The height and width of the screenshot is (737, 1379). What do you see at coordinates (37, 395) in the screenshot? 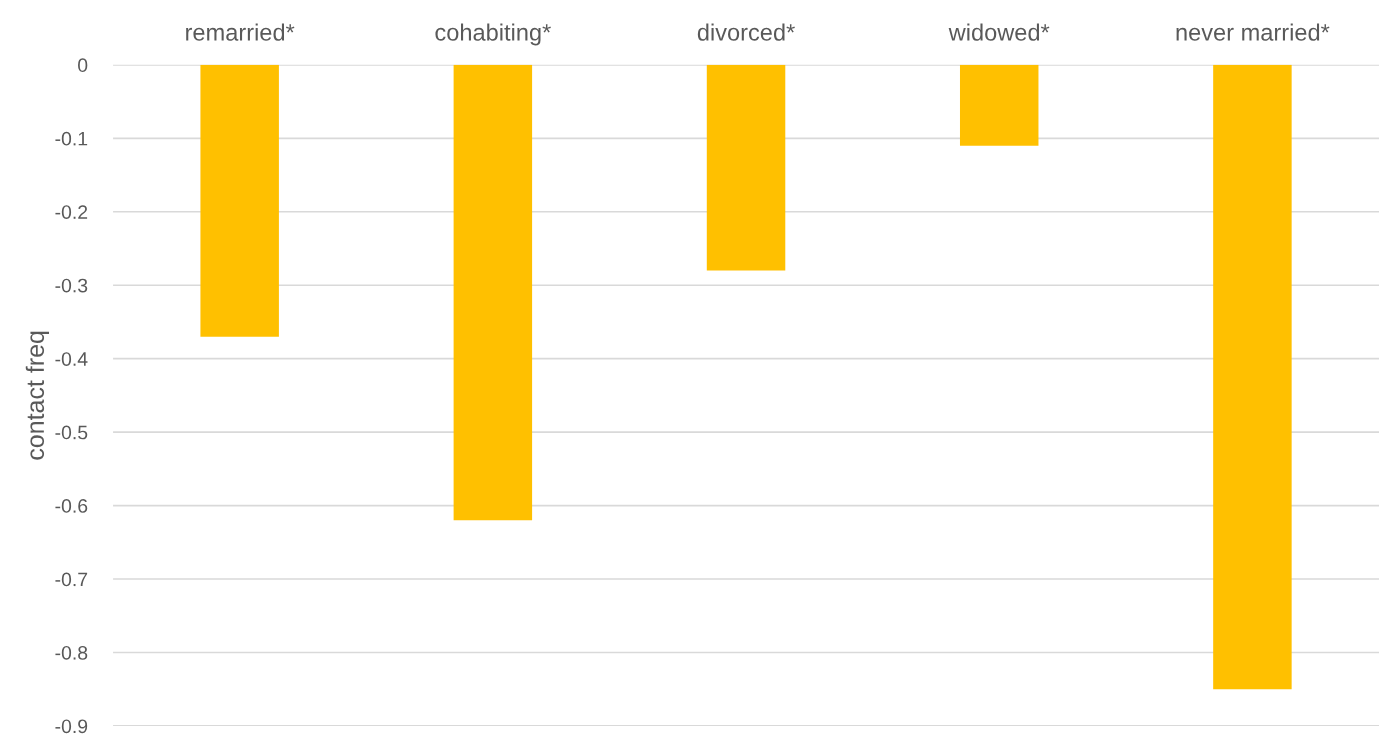
I see `y-axis-title: contact freq` at bounding box center [37, 395].